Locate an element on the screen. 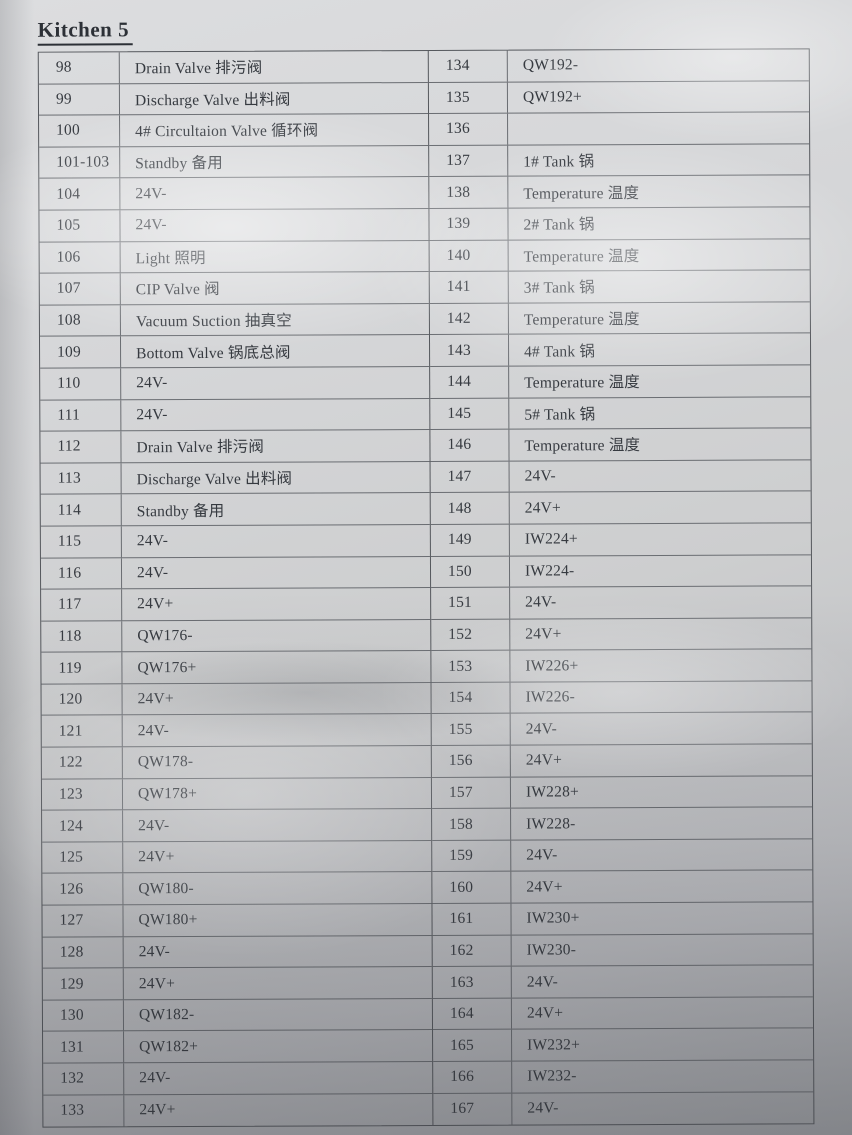 This screenshot has width=852, height=1135. table-row: 138 Temperature 温度 is located at coordinates (619, 192).